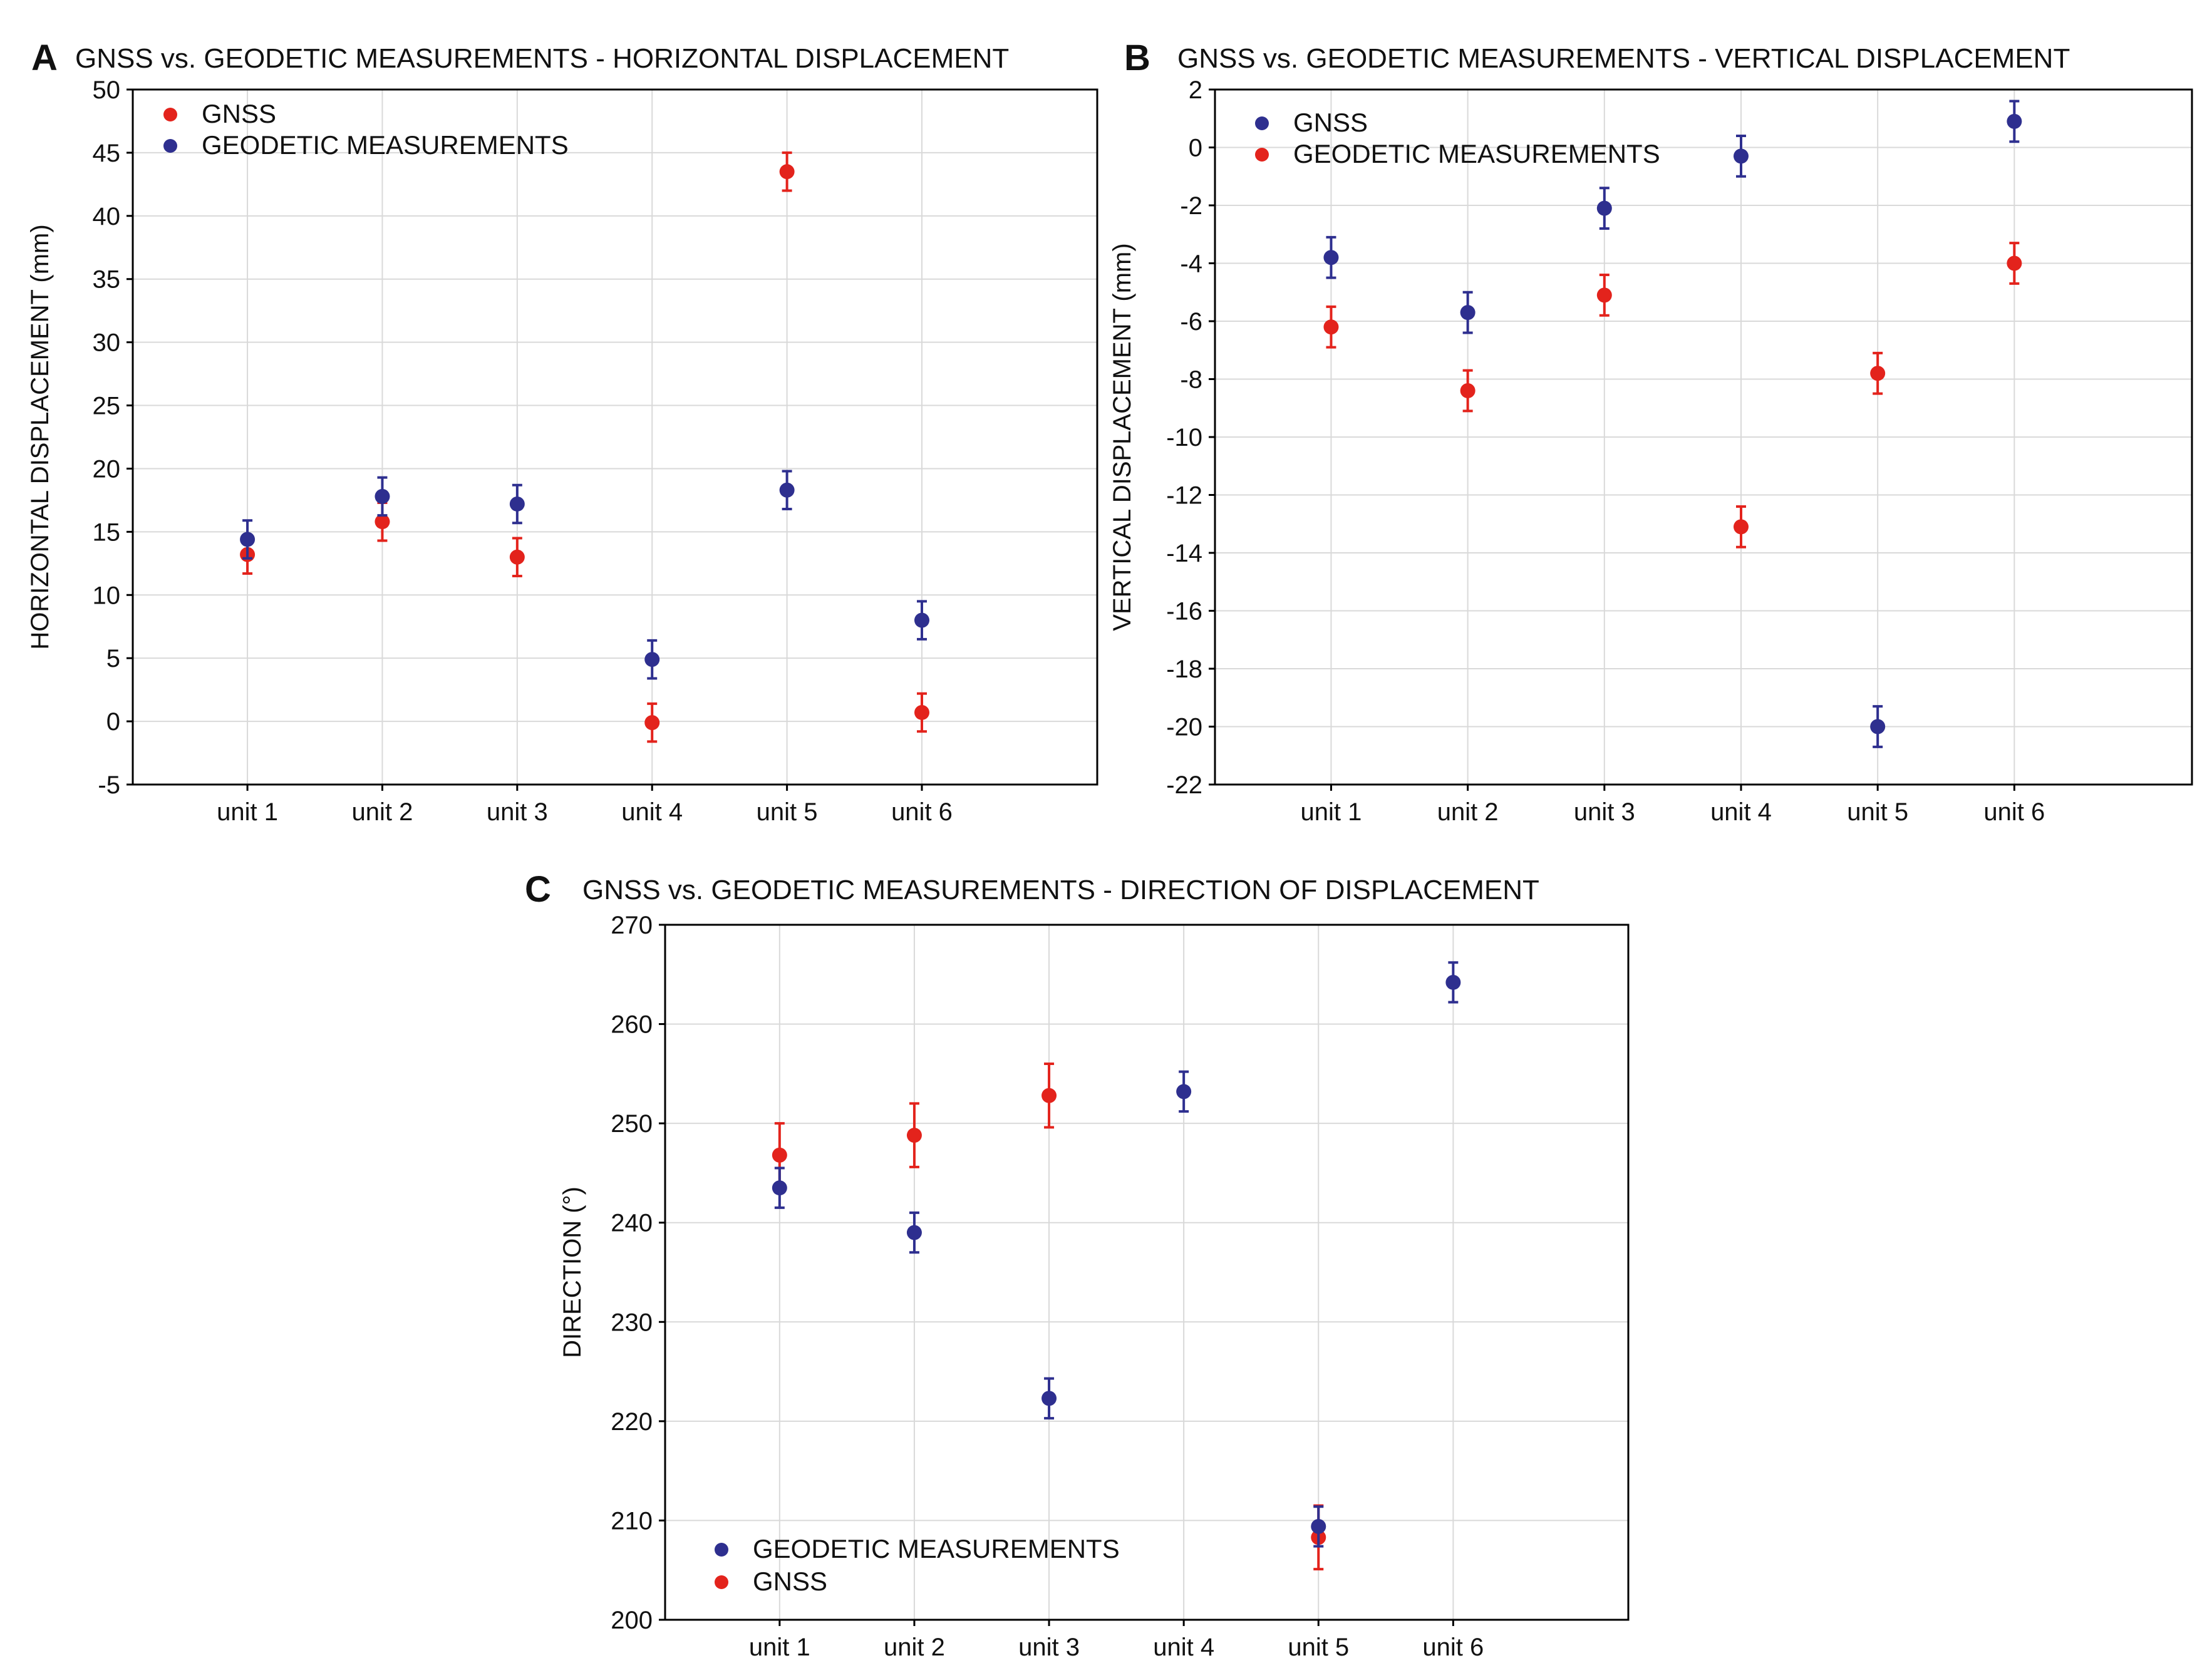 This screenshot has height=1673, width=2212. I want to click on y-tick-label: -22, so click(1184, 785).